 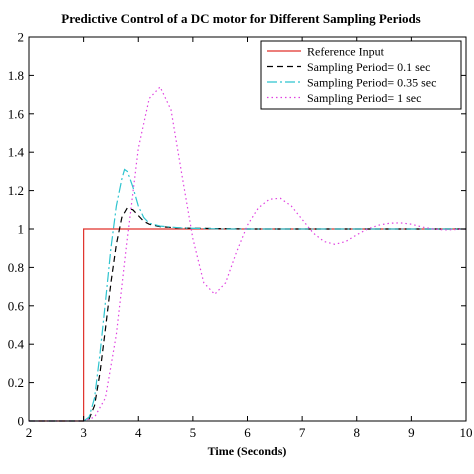 What do you see at coordinates (411, 432) in the screenshot?
I see `x-tick-label: 9` at bounding box center [411, 432].